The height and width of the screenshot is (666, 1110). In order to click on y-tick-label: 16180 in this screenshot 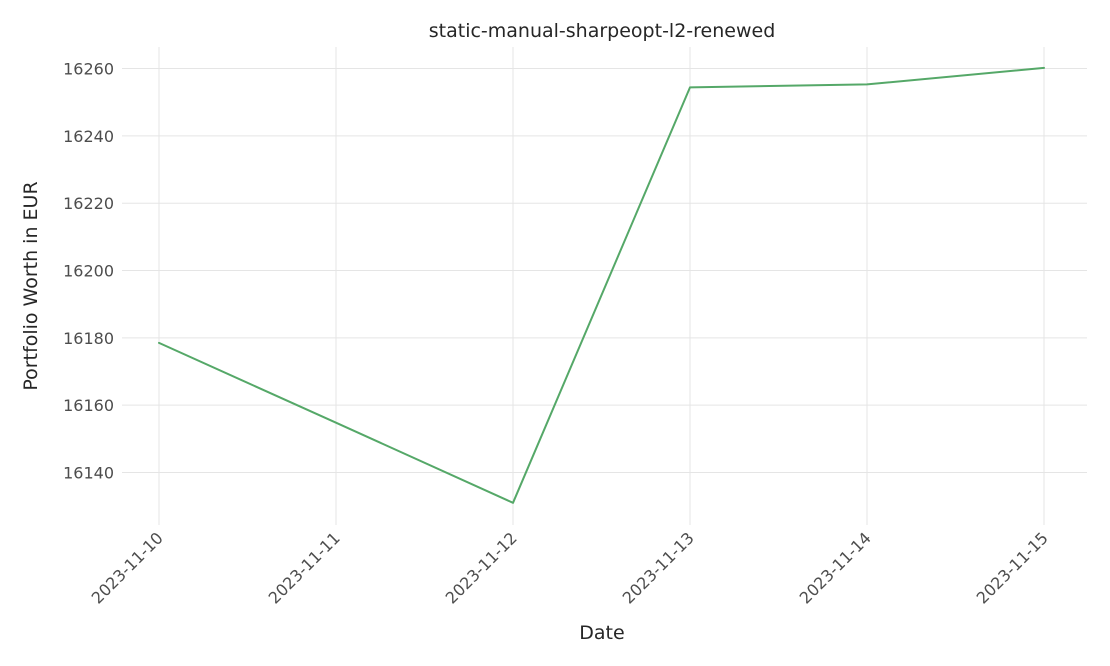, I will do `click(88, 338)`.